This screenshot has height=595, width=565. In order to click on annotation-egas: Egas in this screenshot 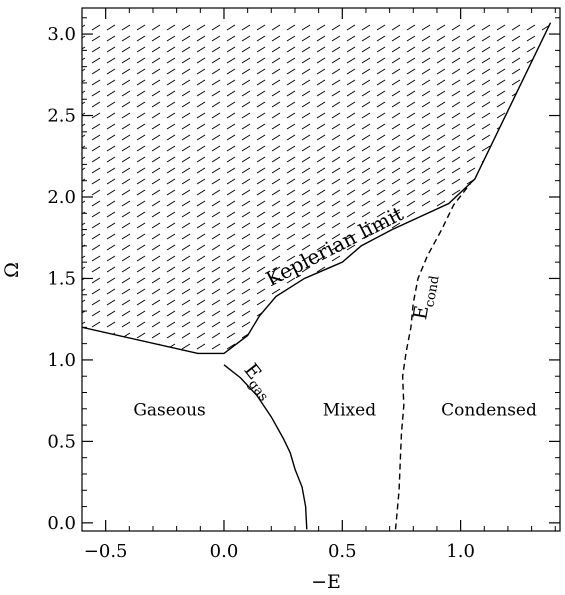, I will do `click(257, 381)`.